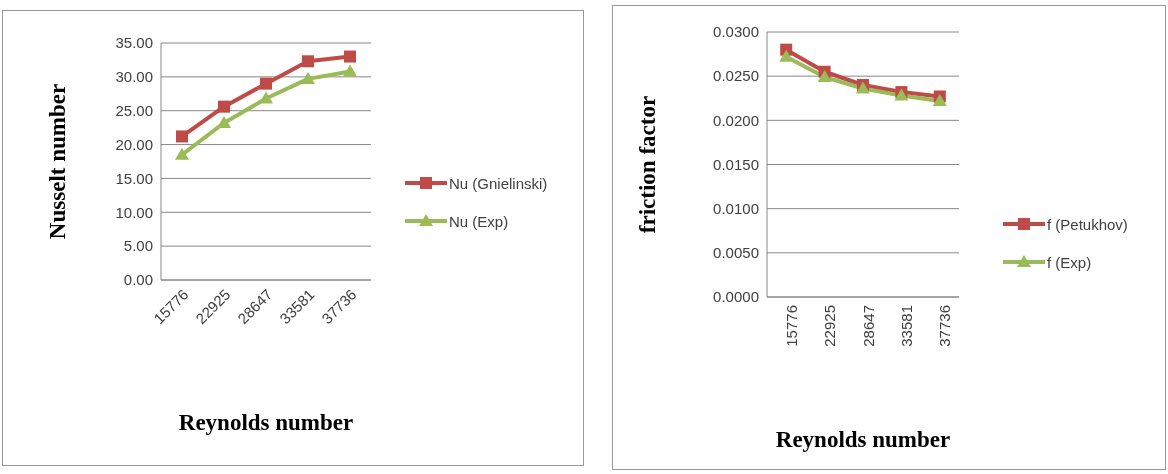 This screenshot has width=1168, height=474. I want to click on x-tick-label: 37736, so click(945, 326).